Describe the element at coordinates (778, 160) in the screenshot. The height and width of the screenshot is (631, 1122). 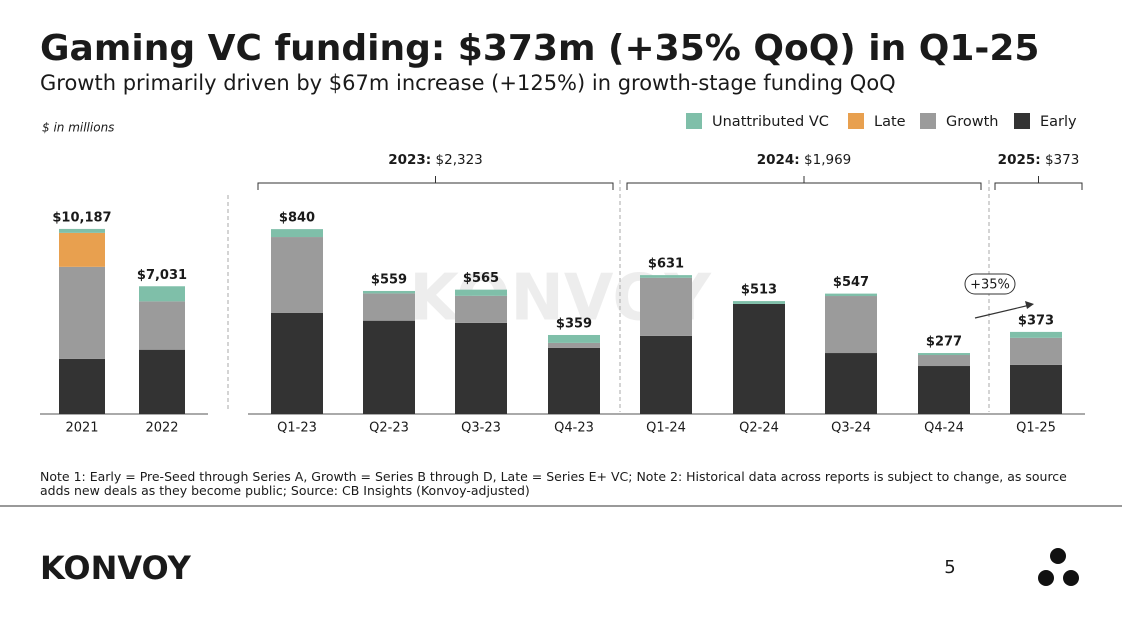
I see `group-year: 2024:` at that location.